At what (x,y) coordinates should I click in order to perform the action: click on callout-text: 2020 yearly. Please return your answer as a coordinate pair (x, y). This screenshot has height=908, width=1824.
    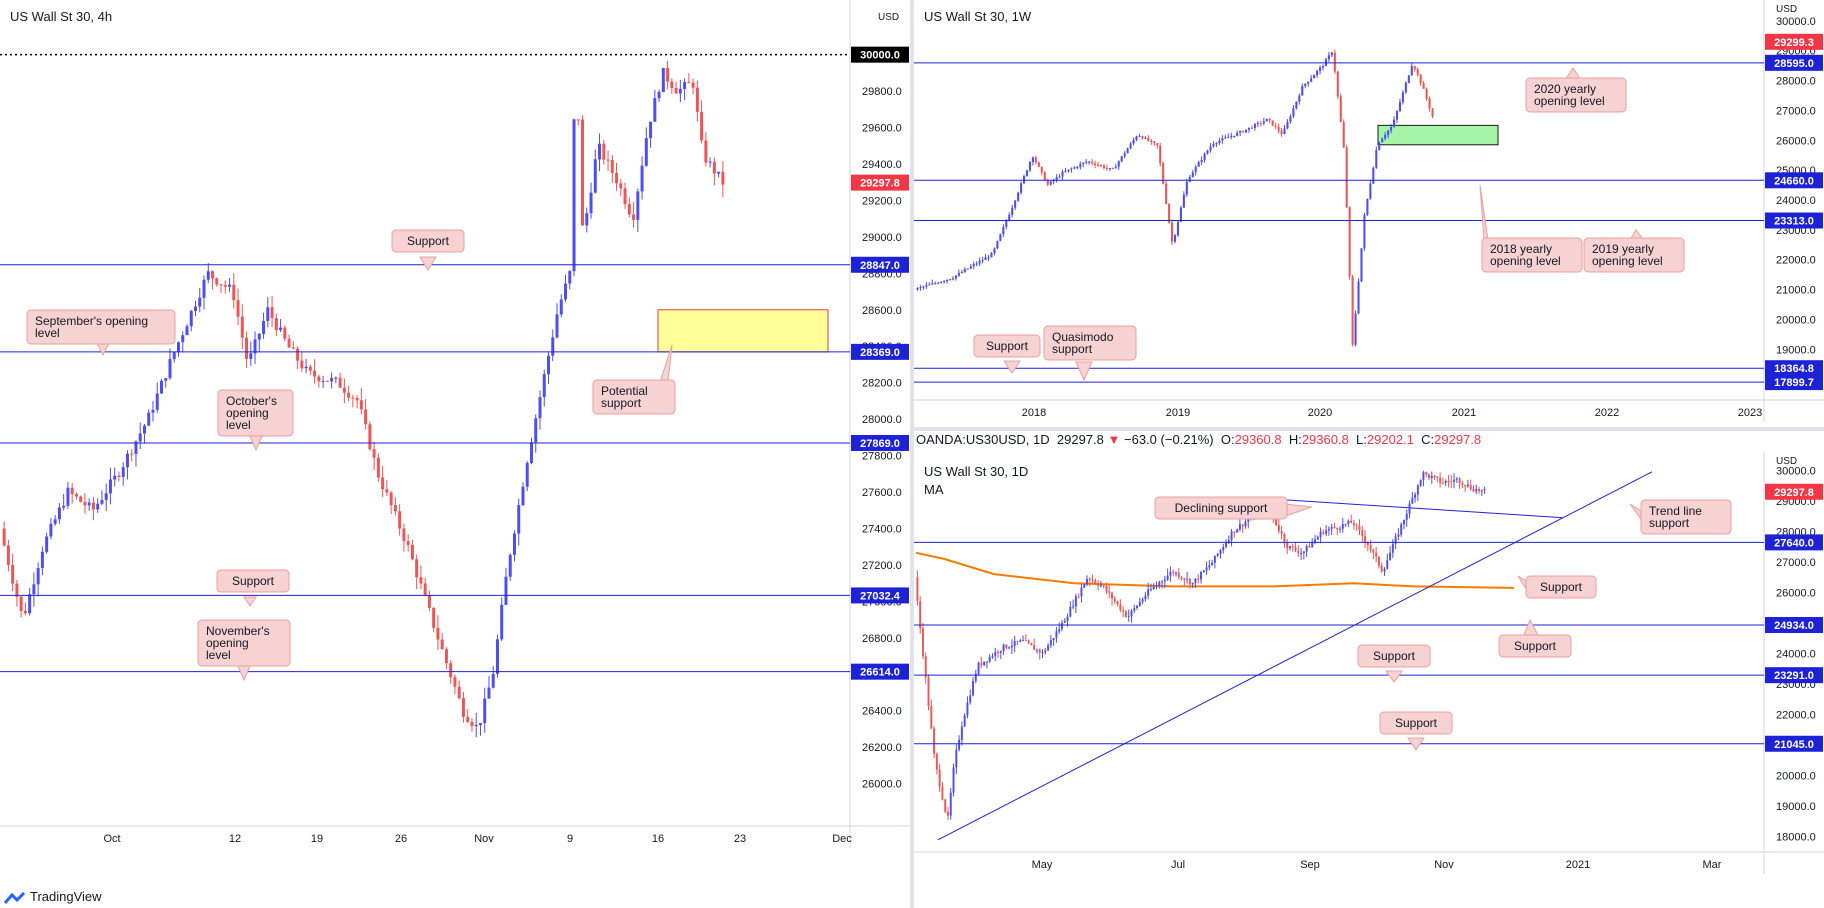
    Looking at the image, I should click on (1565, 89).